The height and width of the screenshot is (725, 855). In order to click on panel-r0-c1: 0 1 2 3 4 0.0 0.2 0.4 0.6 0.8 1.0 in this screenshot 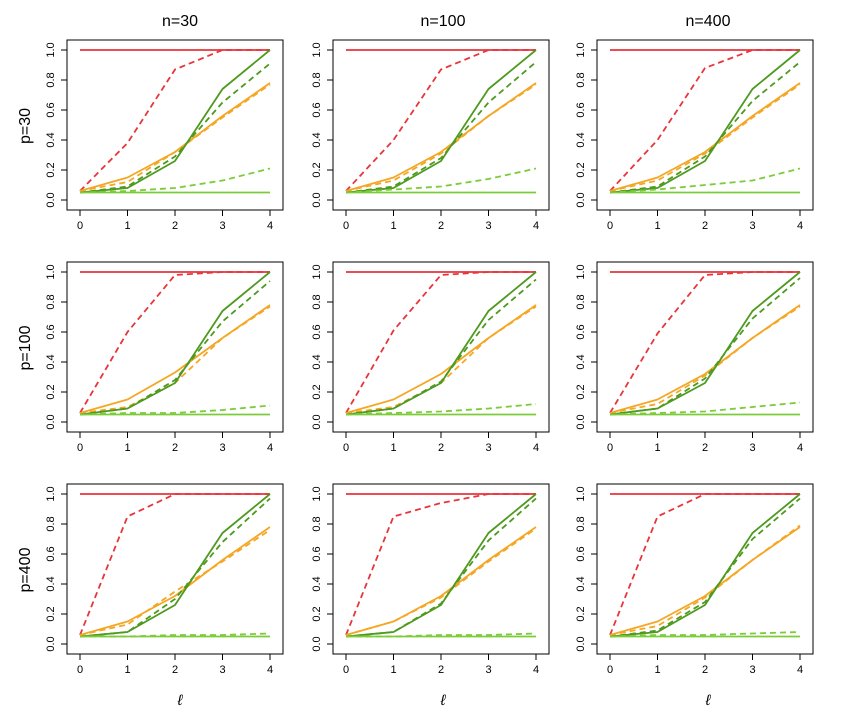, I will do `click(430, 135)`.